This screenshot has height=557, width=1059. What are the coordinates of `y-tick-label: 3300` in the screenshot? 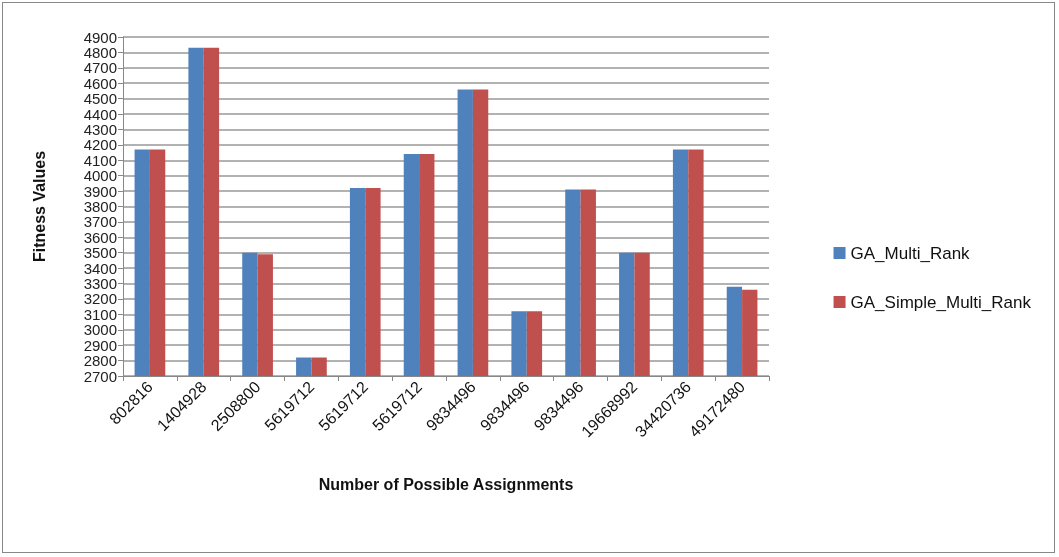 It's located at (100, 284).